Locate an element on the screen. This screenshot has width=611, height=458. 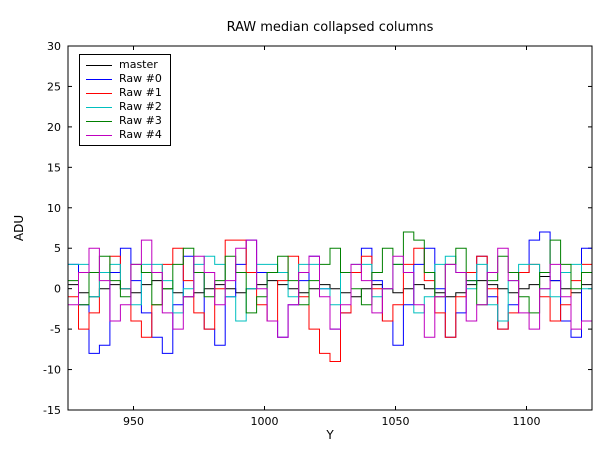
legend-item-master: master is located at coordinates (124, 65).